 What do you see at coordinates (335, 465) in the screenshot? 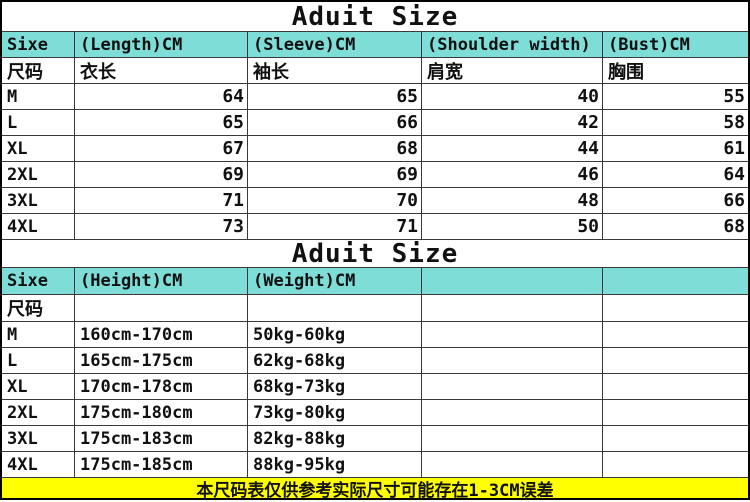
I see `table-cell: 88kg-95kg` at bounding box center [335, 465].